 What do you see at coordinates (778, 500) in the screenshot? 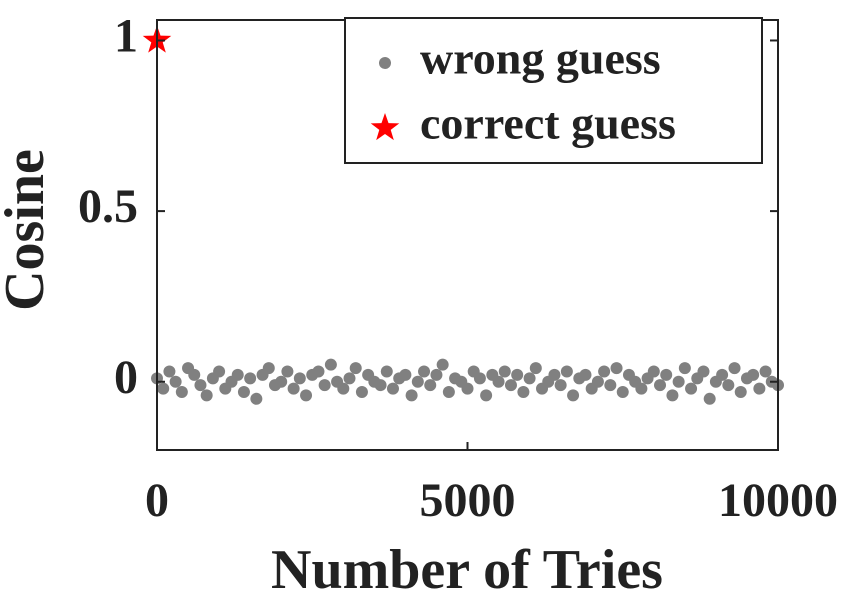
I see `x-tick-label: 10000` at bounding box center [778, 500].